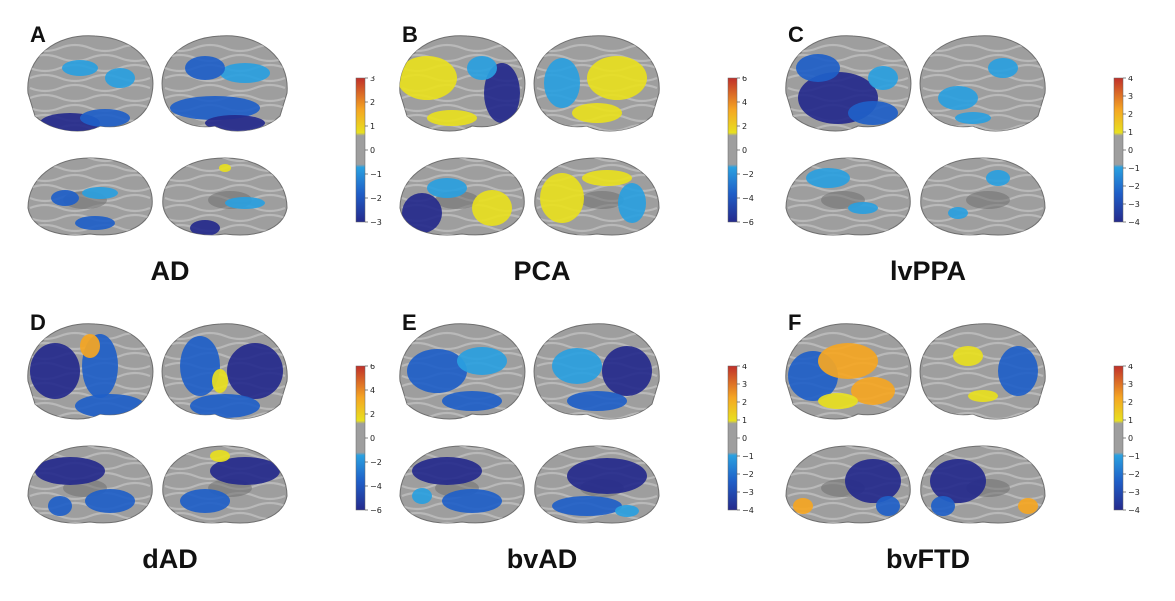  I want to click on panel-letter: C, so click(796, 34).